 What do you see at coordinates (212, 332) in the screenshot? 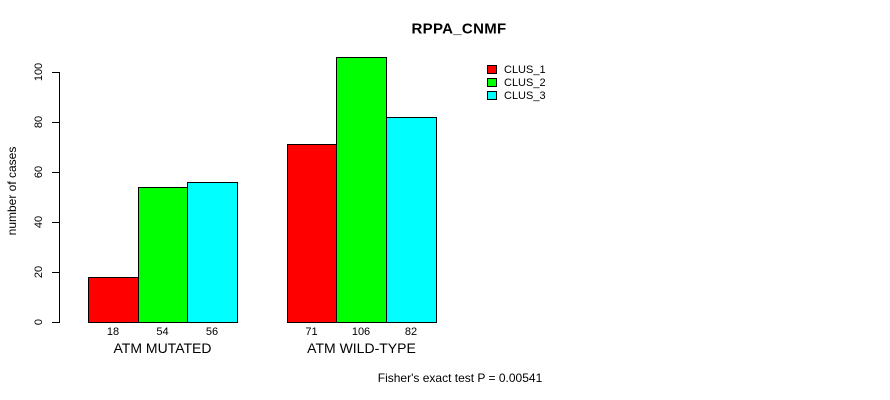
I see `bar-value-label: 56` at bounding box center [212, 332].